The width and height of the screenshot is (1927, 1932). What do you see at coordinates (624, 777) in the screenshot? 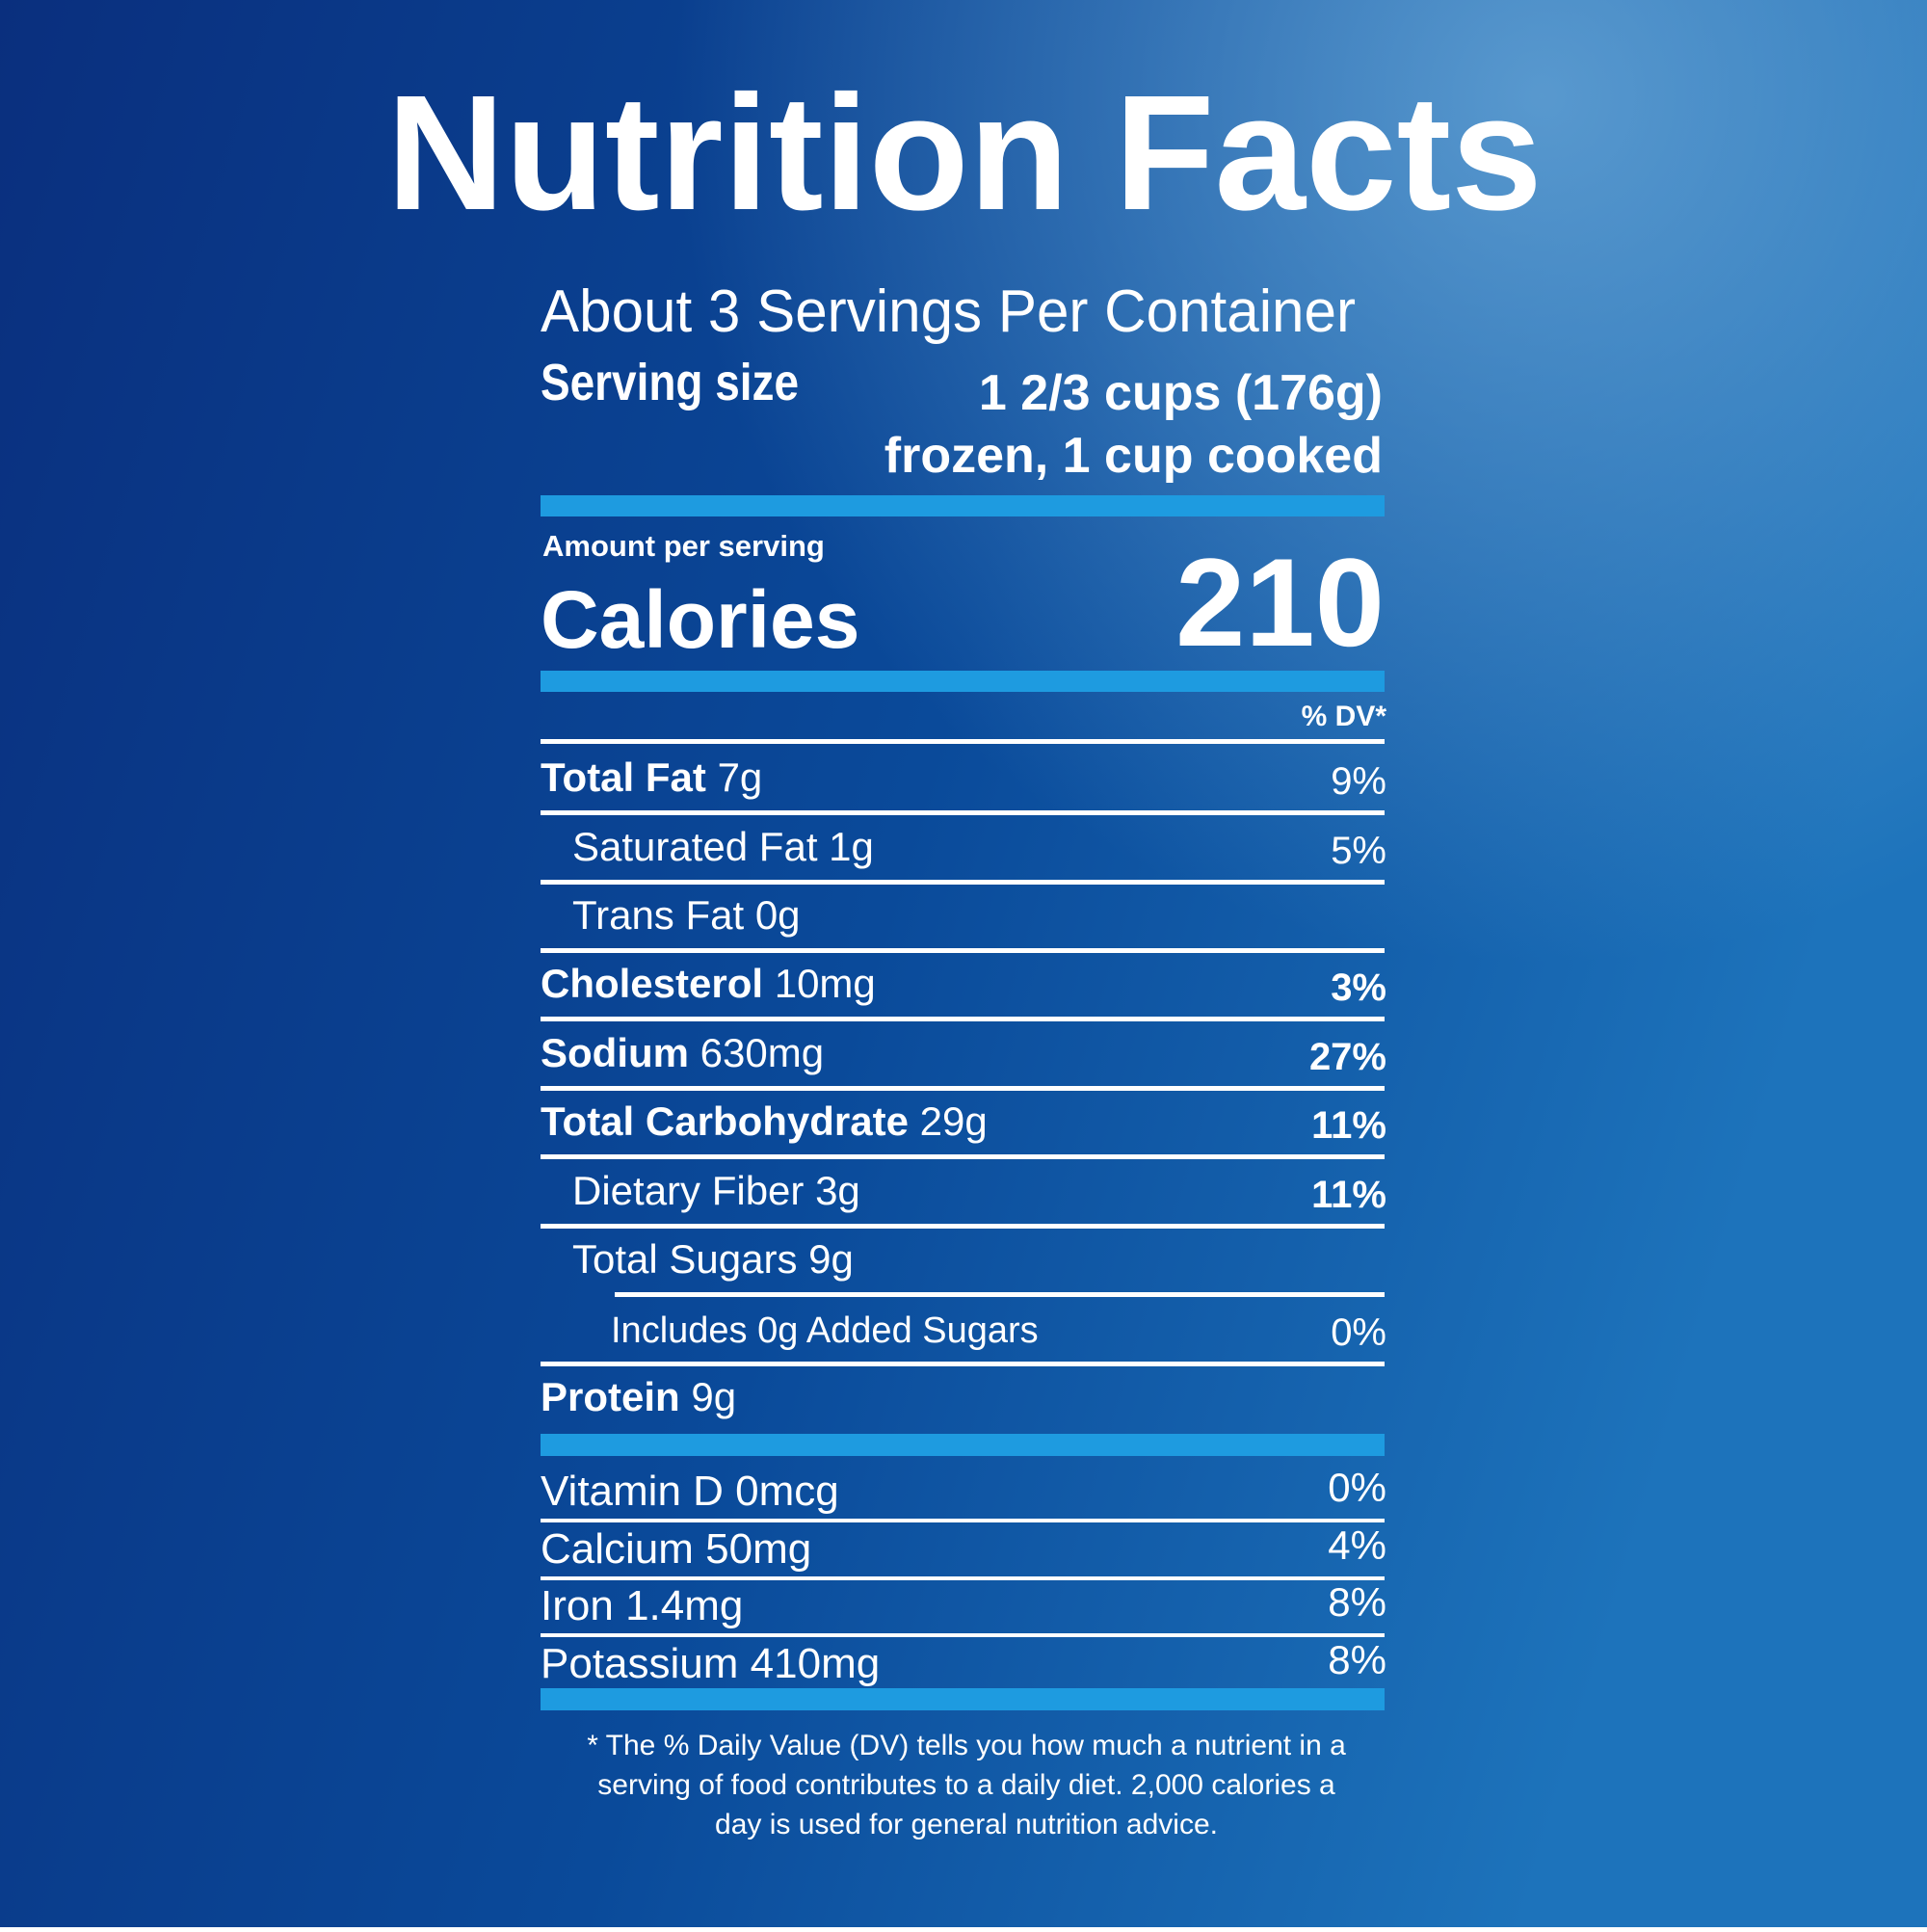
I see `nutrient-name: Total Fat` at bounding box center [624, 777].